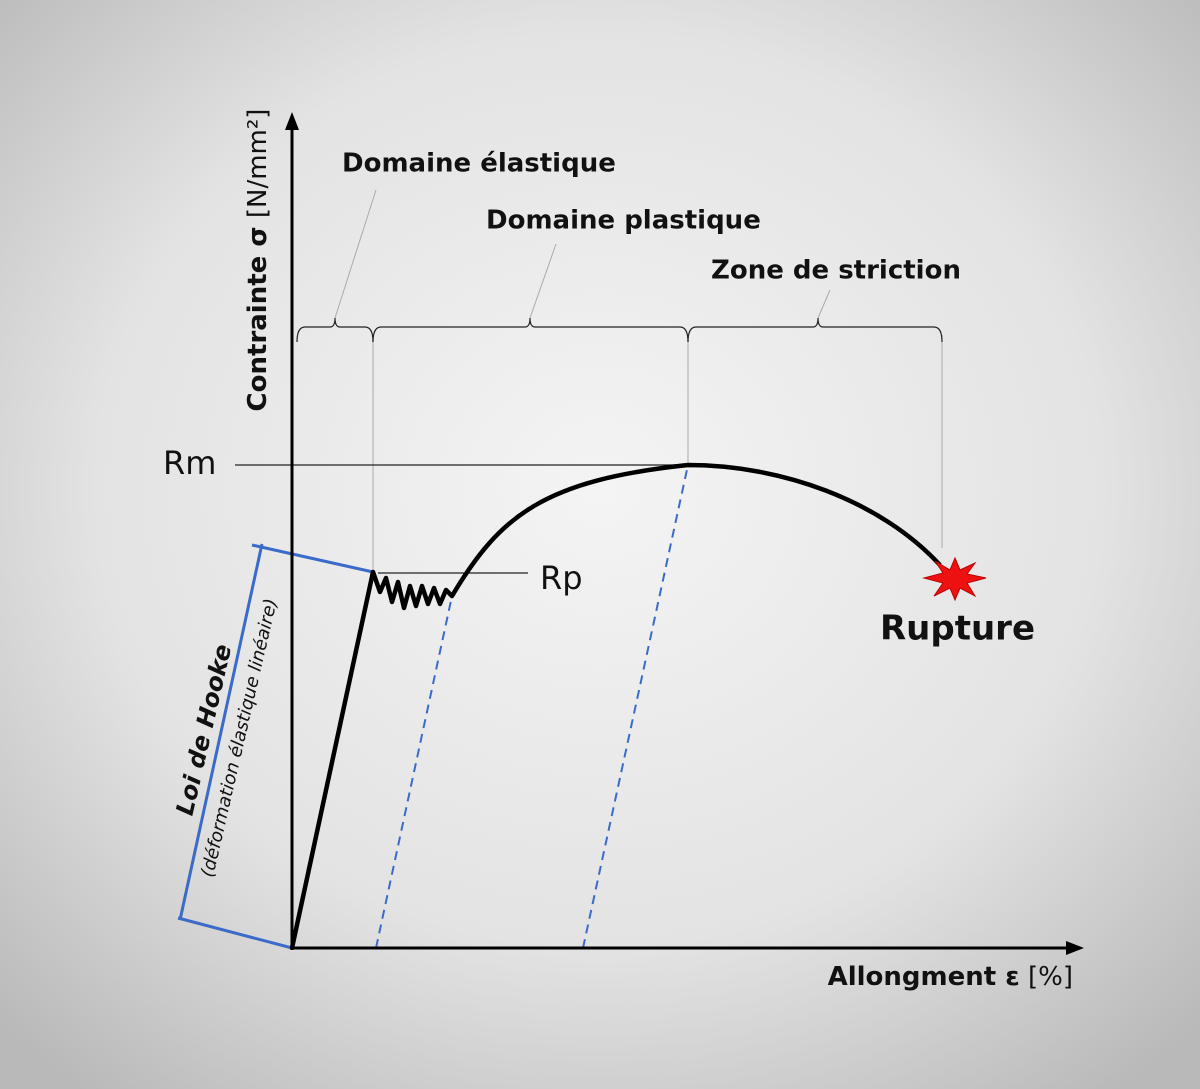 The image size is (1200, 1089). Describe the element at coordinates (532, 706) in the screenshot. I see `unload-lines` at that location.